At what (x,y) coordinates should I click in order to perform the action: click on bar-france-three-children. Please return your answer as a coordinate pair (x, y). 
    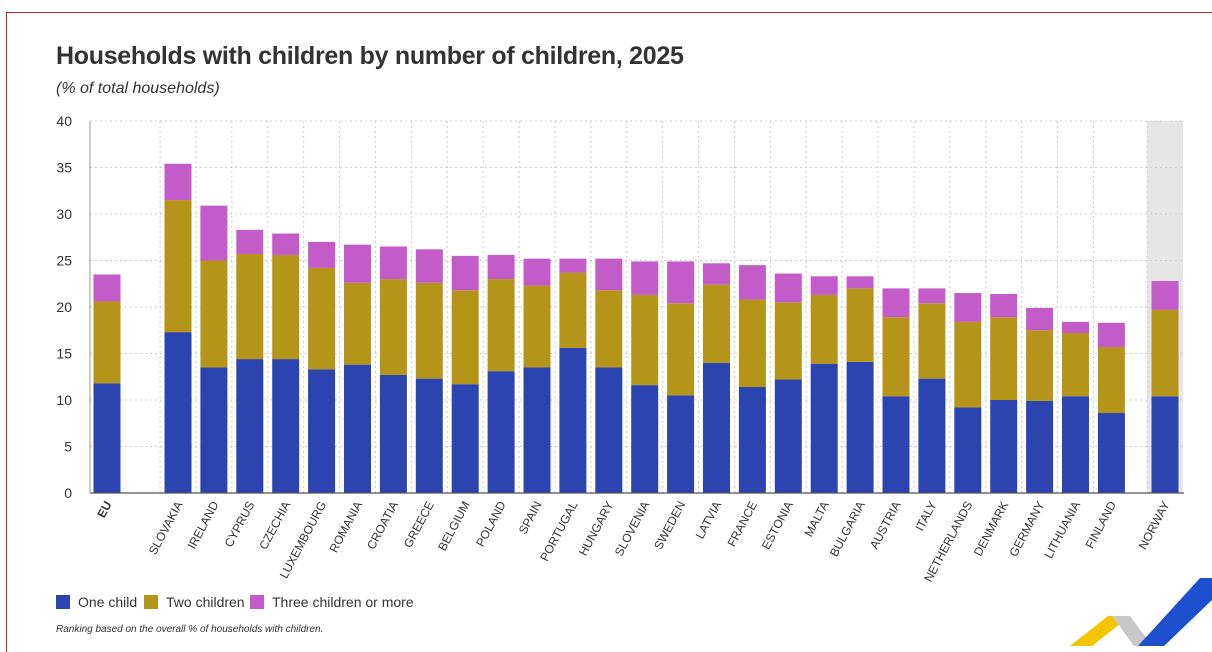
    Looking at the image, I should click on (752, 282).